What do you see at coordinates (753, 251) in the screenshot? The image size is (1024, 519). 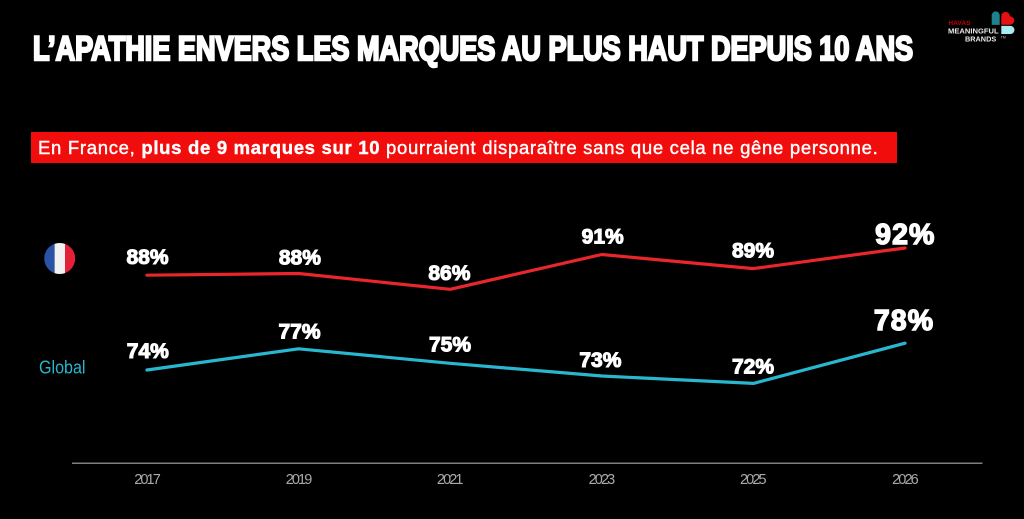 I see `svg-text: 89%` at bounding box center [753, 251].